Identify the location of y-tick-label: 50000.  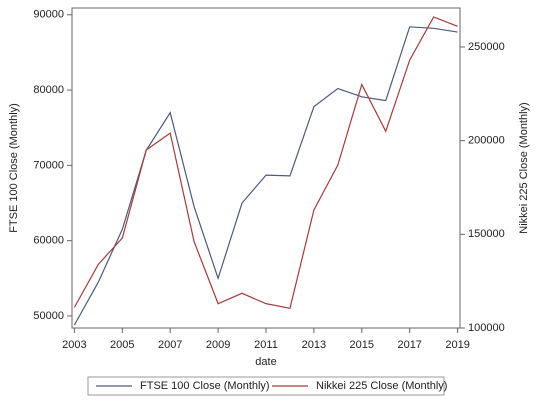
(48, 316).